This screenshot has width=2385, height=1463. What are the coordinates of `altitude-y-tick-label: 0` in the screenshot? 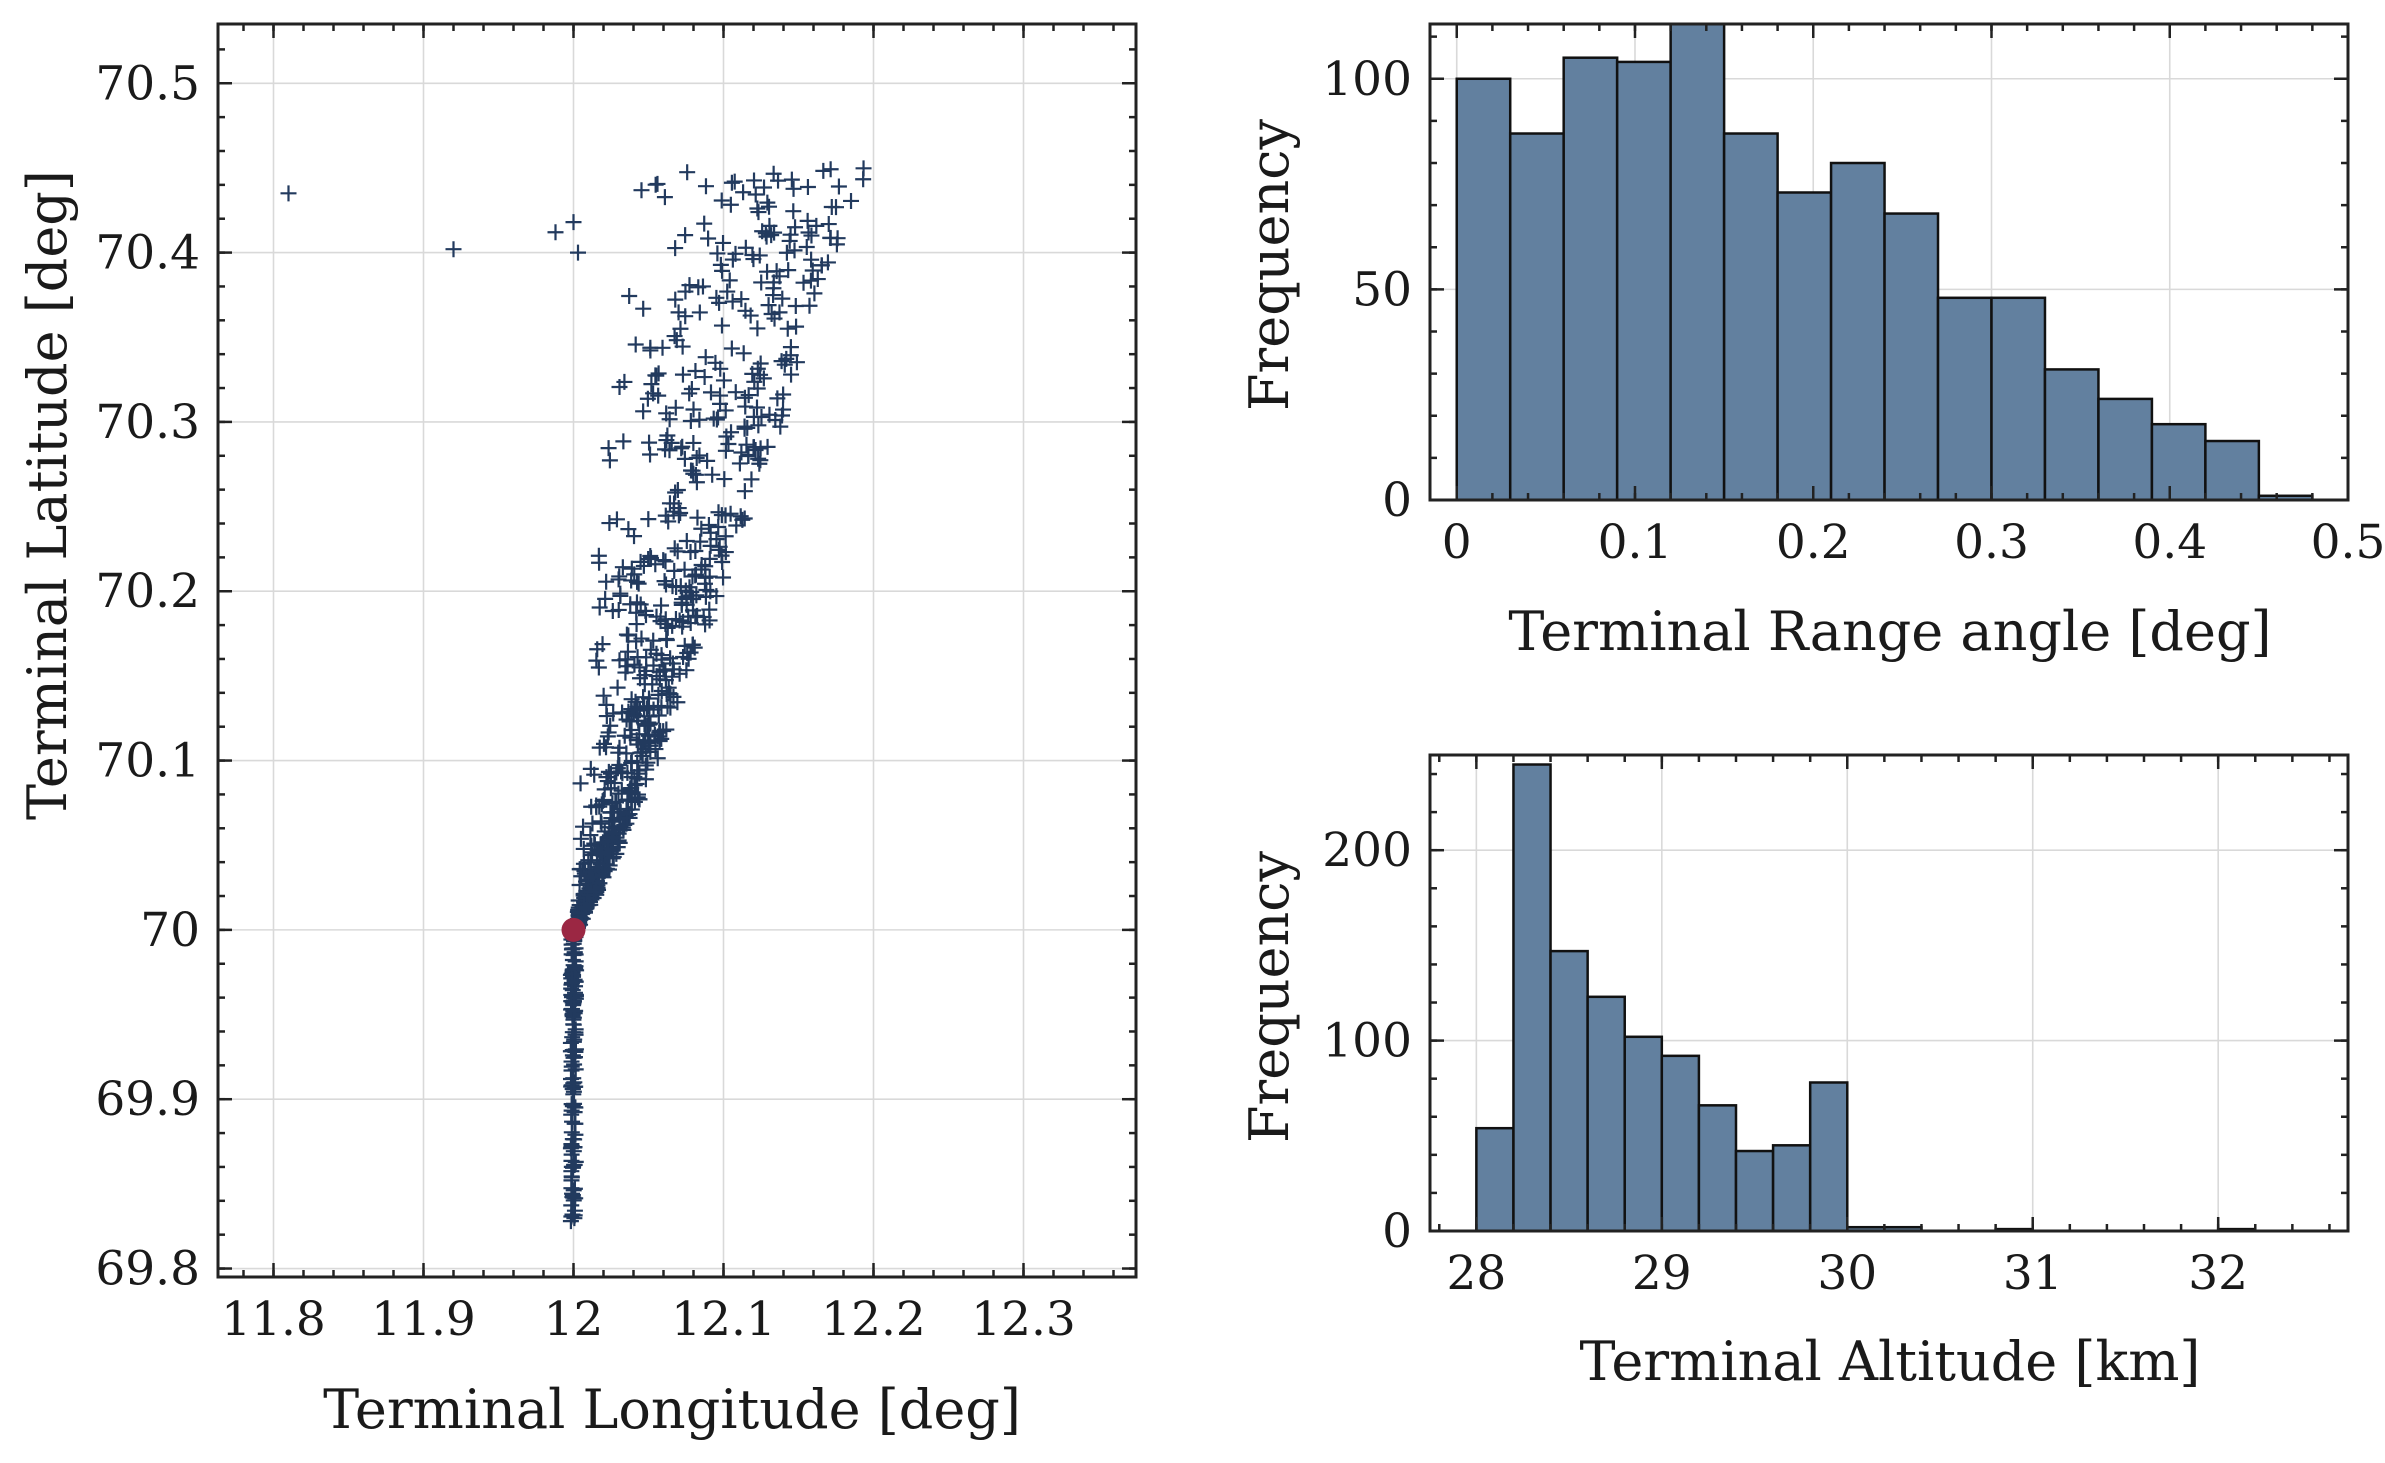 It's located at (1397, 1231).